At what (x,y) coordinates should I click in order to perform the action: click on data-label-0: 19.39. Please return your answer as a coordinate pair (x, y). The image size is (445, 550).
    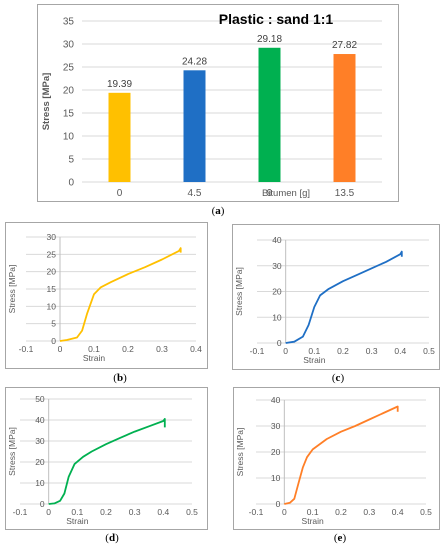
    Looking at the image, I should click on (119, 84).